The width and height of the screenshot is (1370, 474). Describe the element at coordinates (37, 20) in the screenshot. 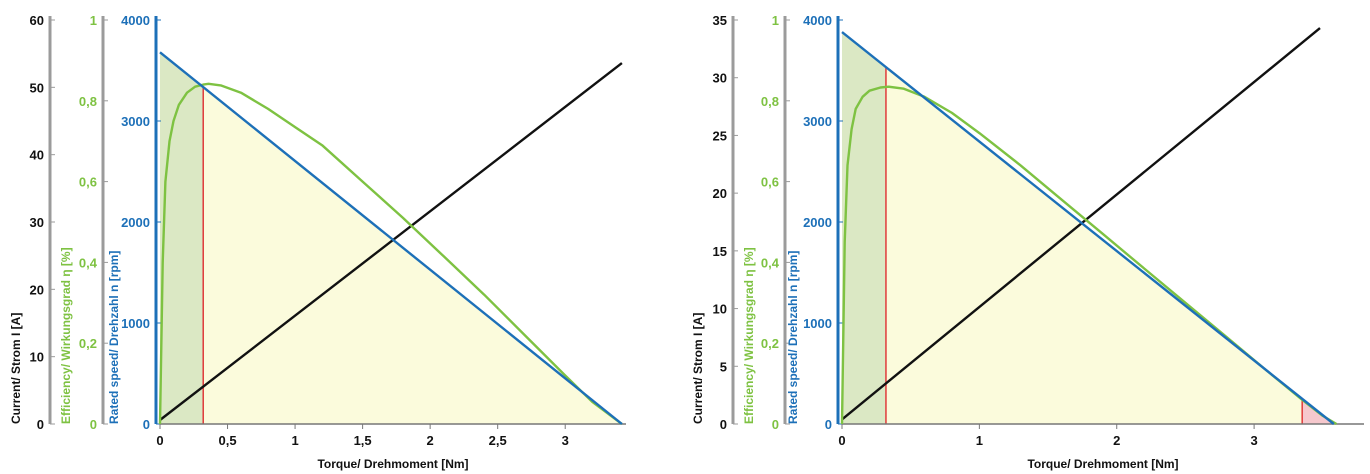

I see `current-tick-label: 60` at that location.